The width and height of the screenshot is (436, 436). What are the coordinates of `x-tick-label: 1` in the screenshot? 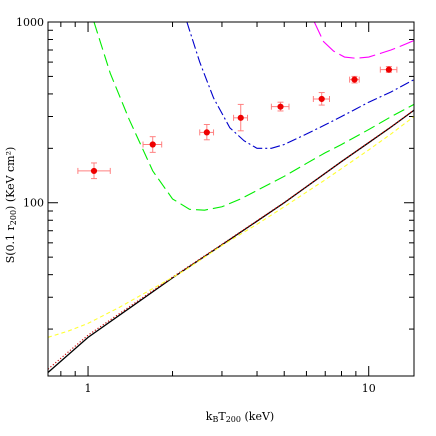 It's located at (88, 388).